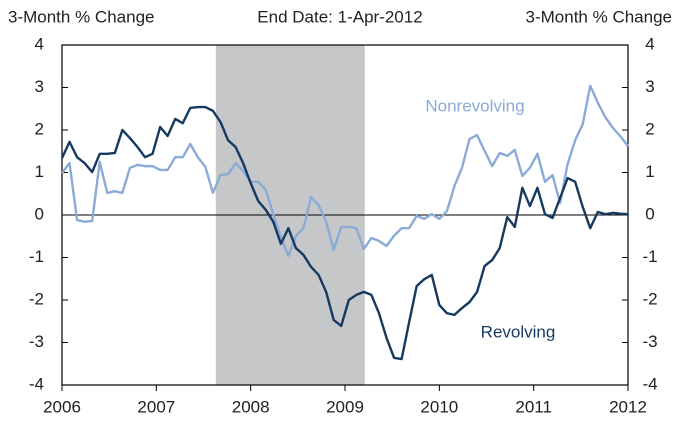 This screenshot has width=679, height=421. Describe the element at coordinates (39, 86) in the screenshot. I see `y-tick-label: 3` at that location.